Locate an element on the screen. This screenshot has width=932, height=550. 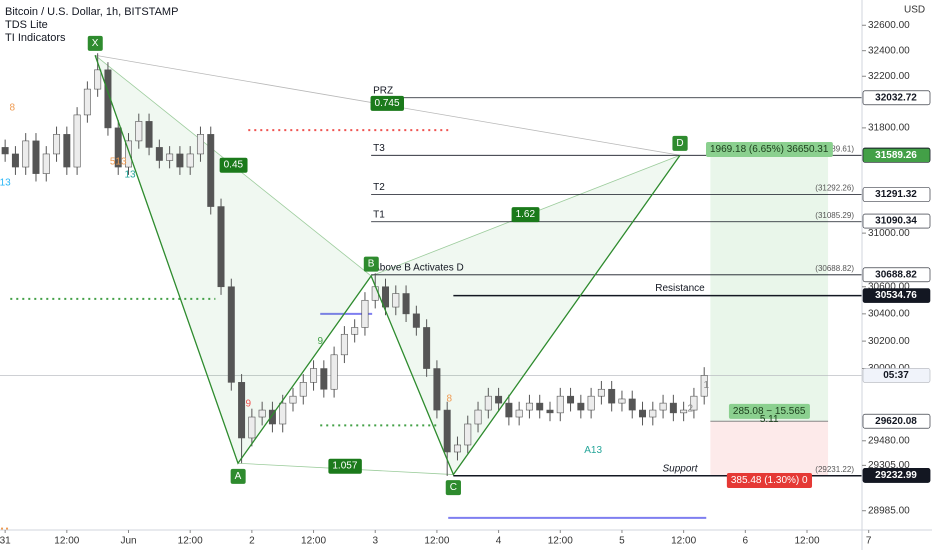
price-tag-label: 29232.99 is located at coordinates (896, 475).